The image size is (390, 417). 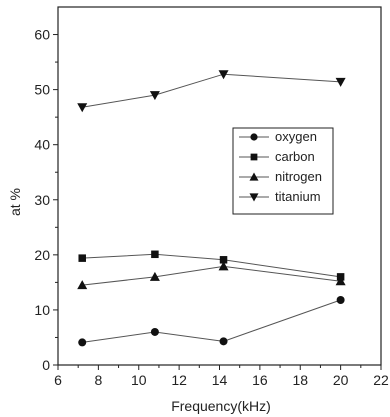 What do you see at coordinates (15, 202) in the screenshot?
I see `y-axis-title: at %` at bounding box center [15, 202].